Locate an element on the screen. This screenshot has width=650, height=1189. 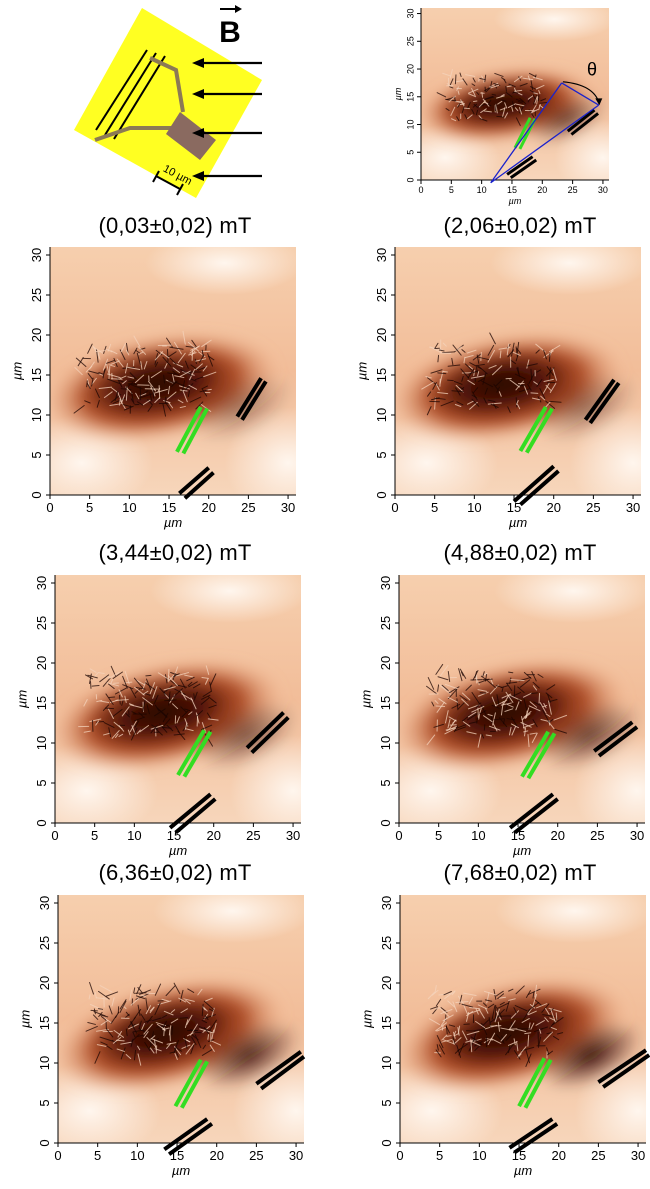
dark-core is located at coordinates (161, 1031).